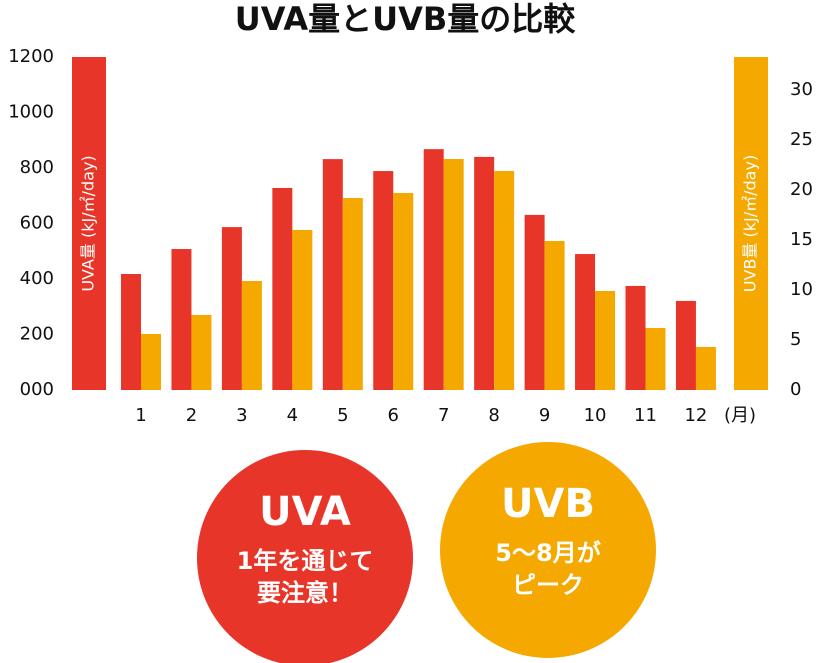 The image size is (820, 663). Describe the element at coordinates (342, 415) in the screenshot. I see `x-tick-label: 5` at that location.